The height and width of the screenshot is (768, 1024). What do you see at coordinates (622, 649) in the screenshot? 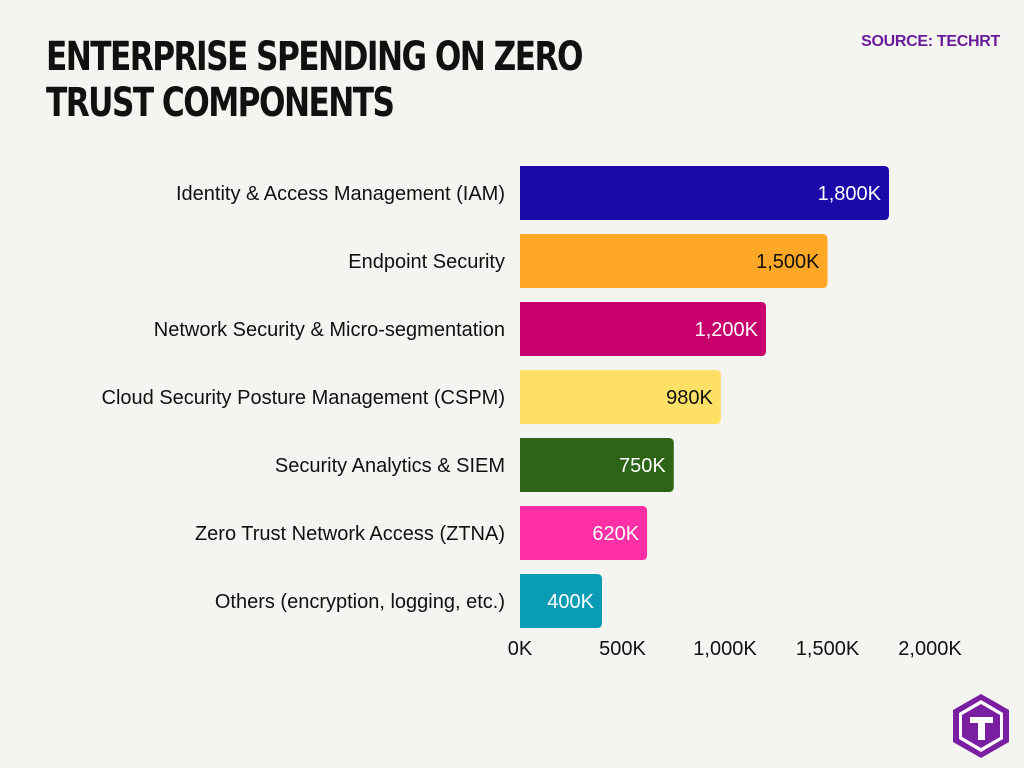
I see `x-tick-label: 500K` at bounding box center [622, 649].